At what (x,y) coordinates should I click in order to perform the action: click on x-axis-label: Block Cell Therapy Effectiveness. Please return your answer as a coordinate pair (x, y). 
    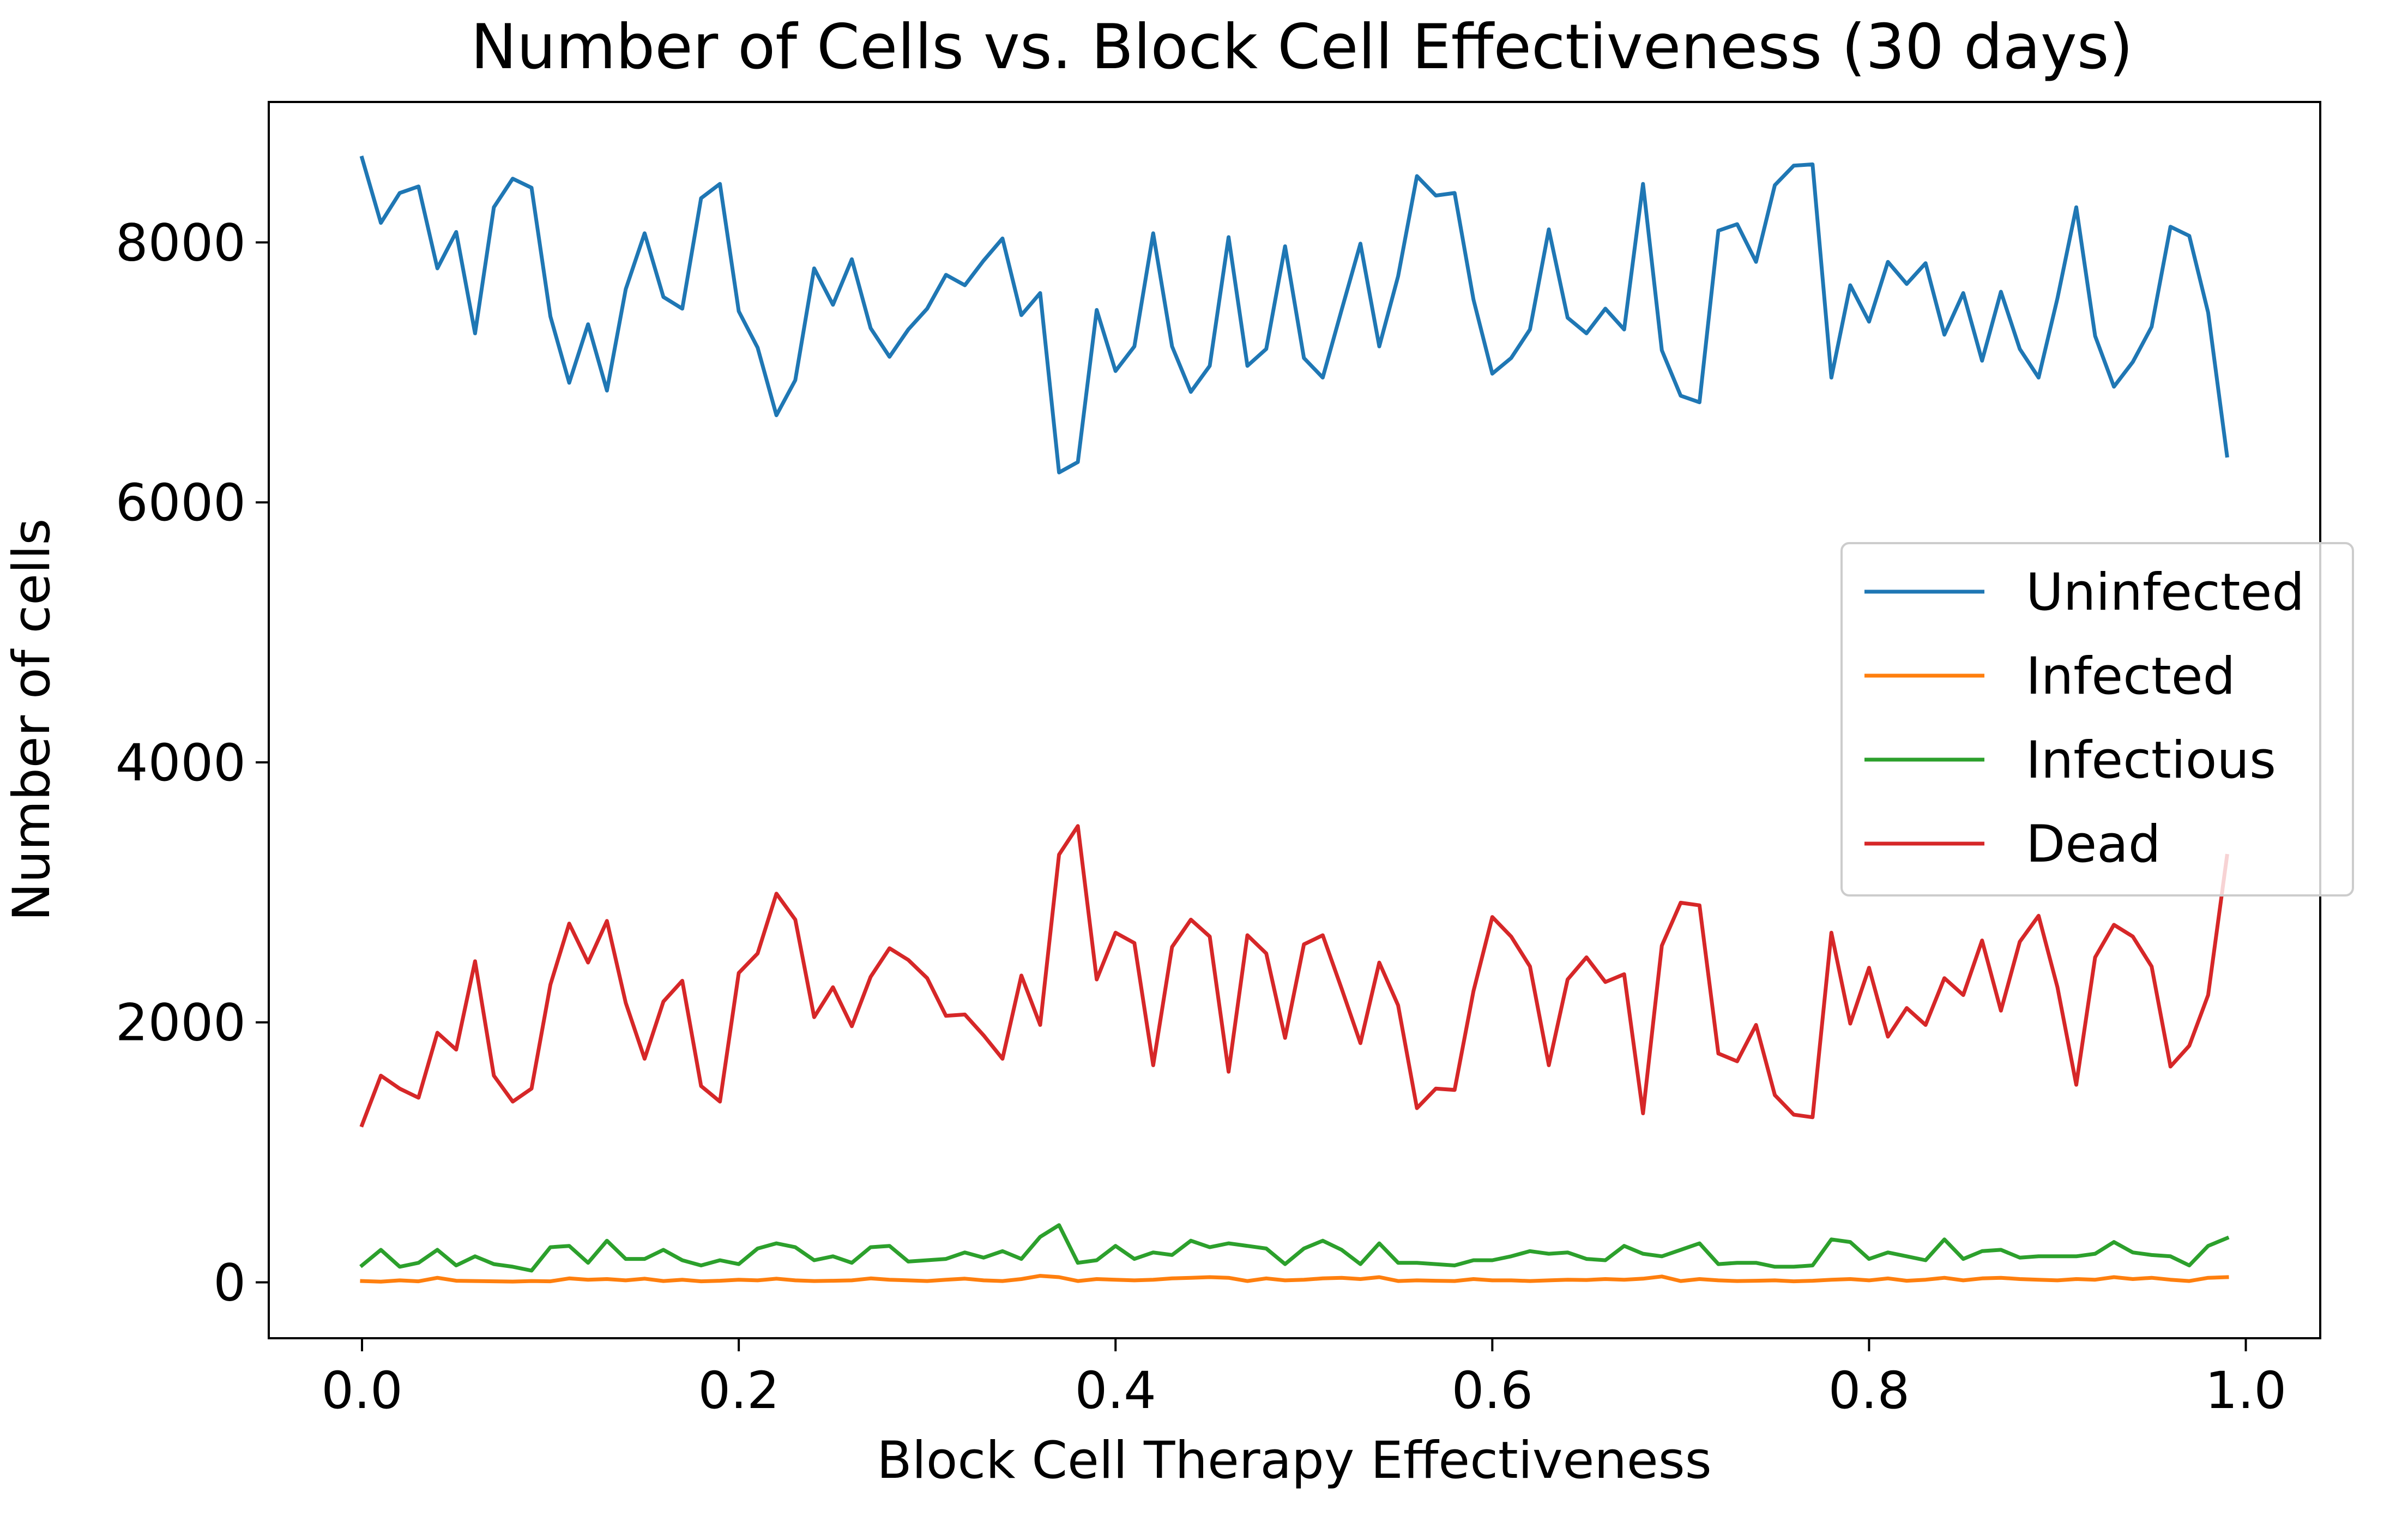
    Looking at the image, I should click on (1294, 1460).